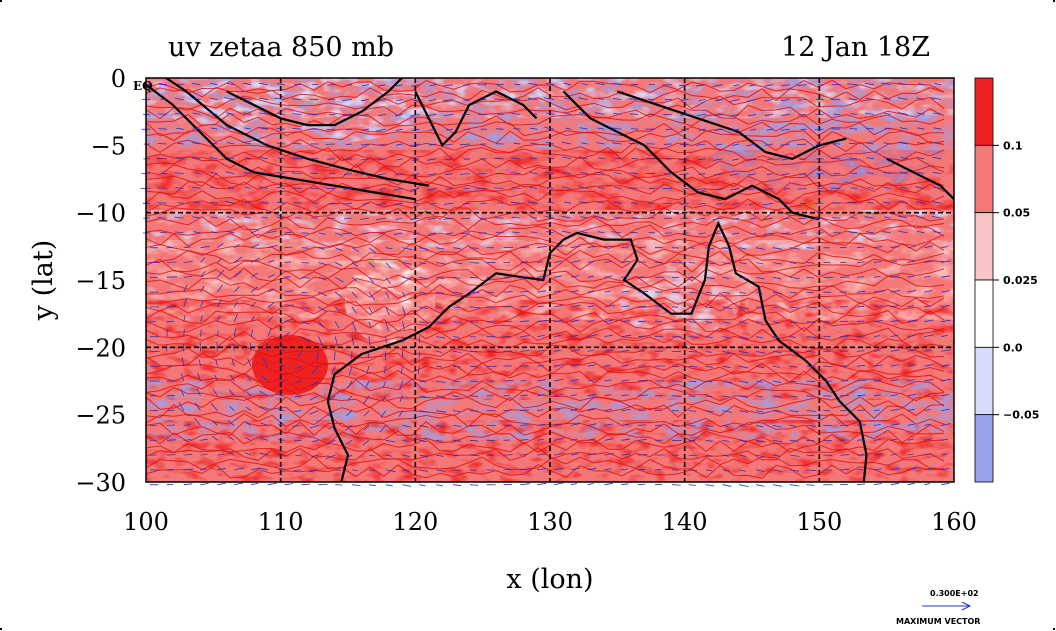  What do you see at coordinates (290, 365) in the screenshot?
I see `shade-vortex-core` at bounding box center [290, 365].